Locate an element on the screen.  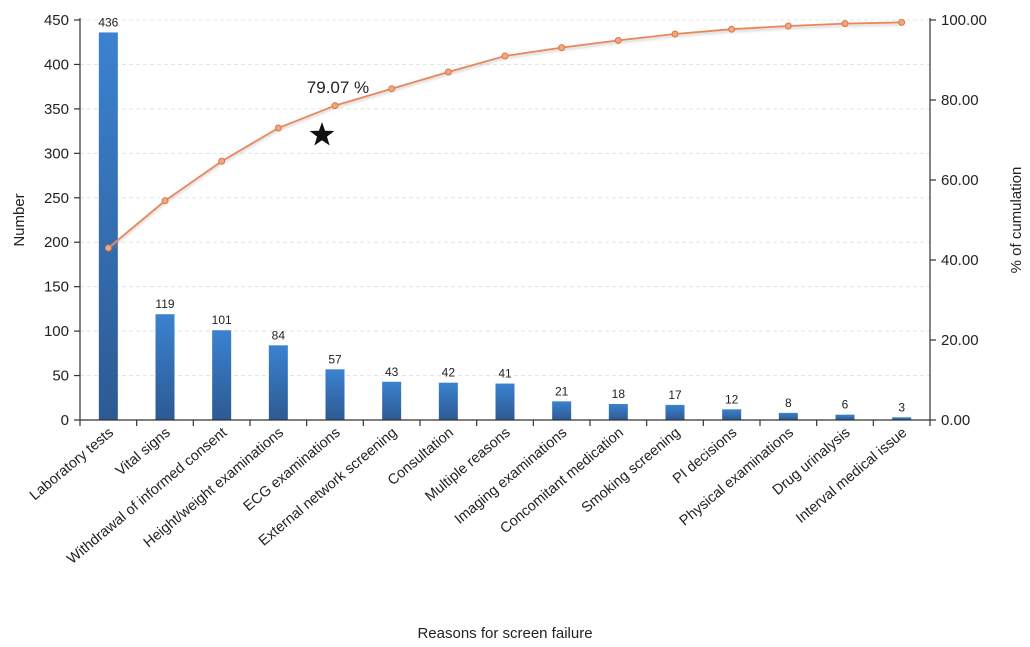
bar-value-label: 42 is located at coordinates (449, 373).